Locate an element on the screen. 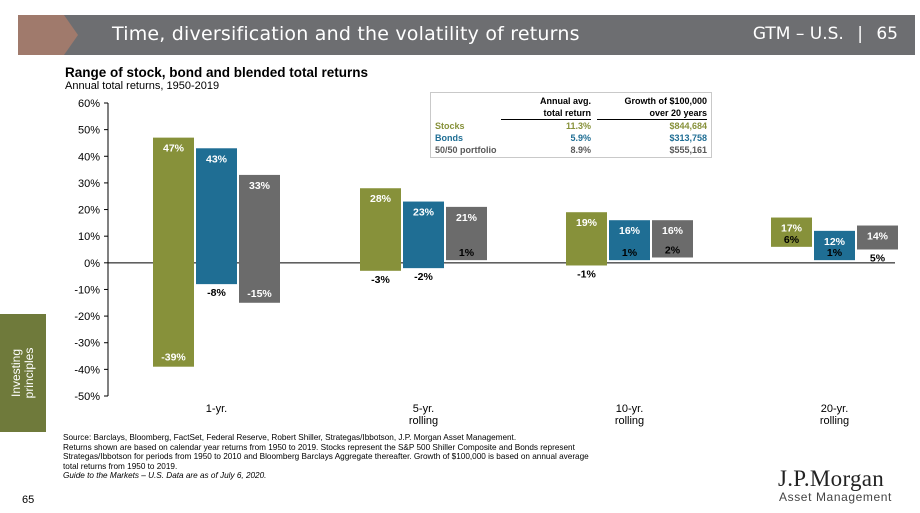 This screenshot has width=920, height=513. bar-low-label: 6% is located at coordinates (792, 240).